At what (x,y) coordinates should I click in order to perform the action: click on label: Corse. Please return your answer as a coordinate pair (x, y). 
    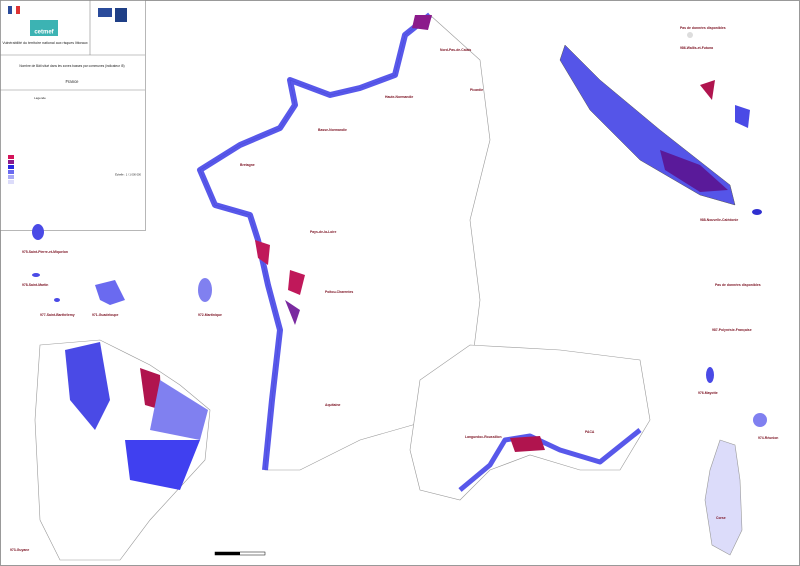
    Looking at the image, I should click on (721, 518).